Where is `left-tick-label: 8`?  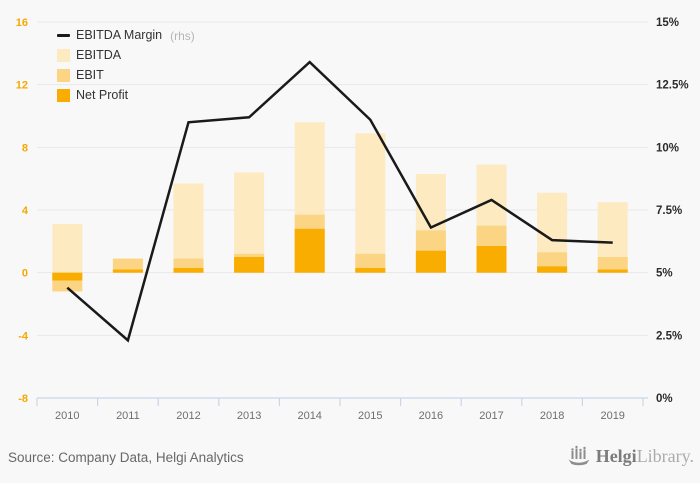
left-tick-label: 8 is located at coordinates (25, 148).